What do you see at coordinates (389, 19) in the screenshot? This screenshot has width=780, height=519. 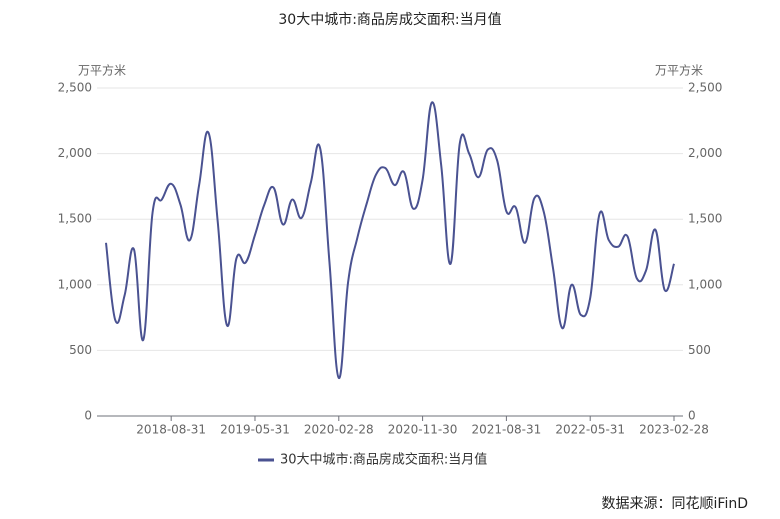 I see `chart-title: 30大中城市:商品房成交面积:当月值` at bounding box center [389, 19].